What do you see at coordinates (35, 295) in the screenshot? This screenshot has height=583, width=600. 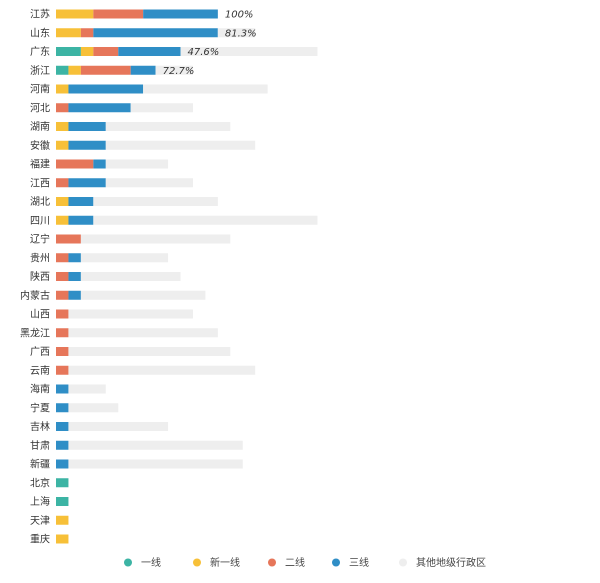 I see `category-label: 内蒙古` at bounding box center [35, 295].